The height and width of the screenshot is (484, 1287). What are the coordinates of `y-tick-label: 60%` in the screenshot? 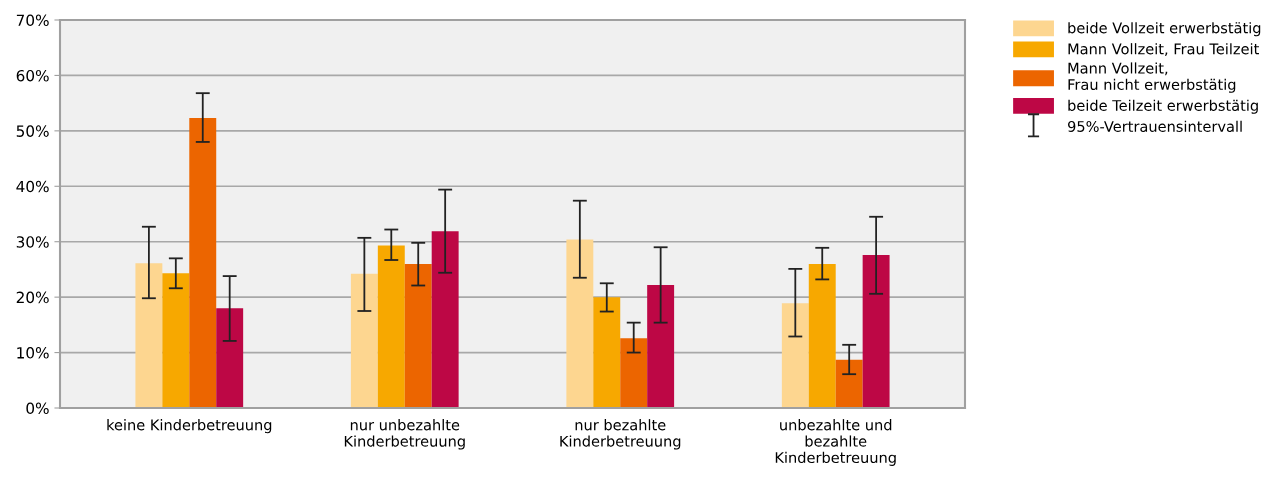 It's located at (32, 75).